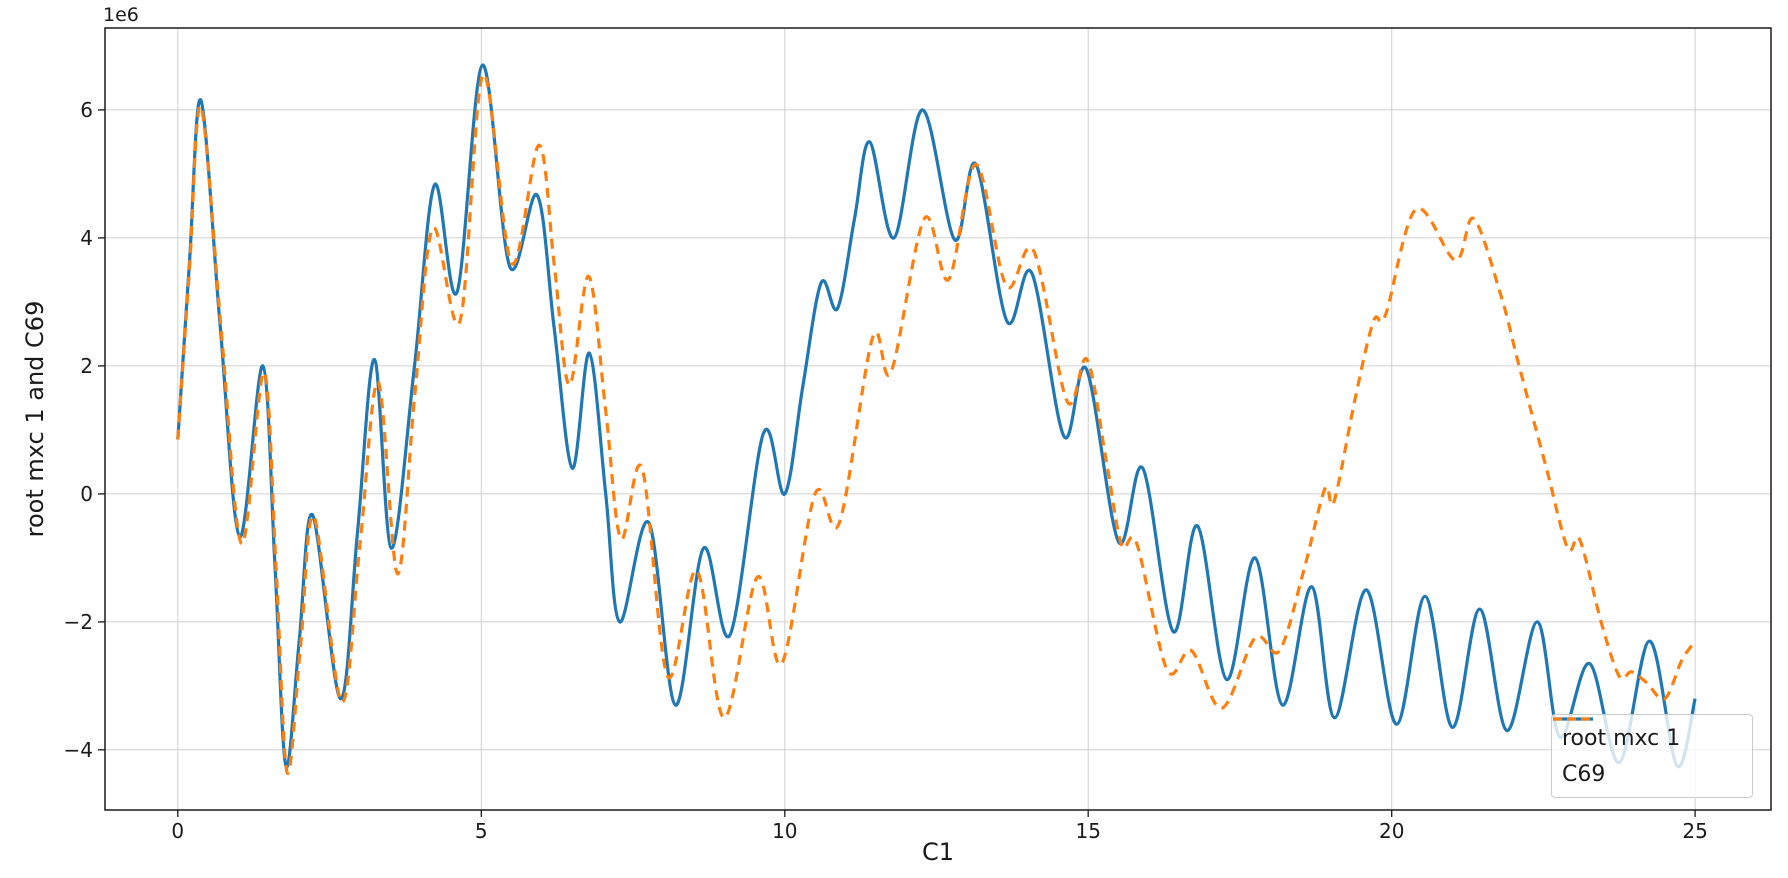 The width and height of the screenshot is (1788, 878). I want to click on y-axis-label: root mxc 1 and C69, so click(35, 419).